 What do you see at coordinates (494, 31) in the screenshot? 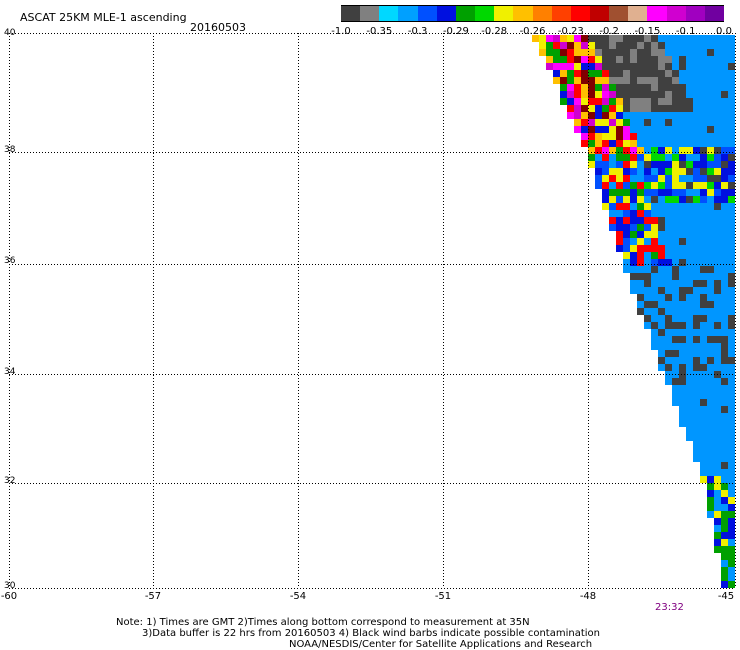
I see `colorbar-tick-label: -0.28` at bounding box center [494, 31].